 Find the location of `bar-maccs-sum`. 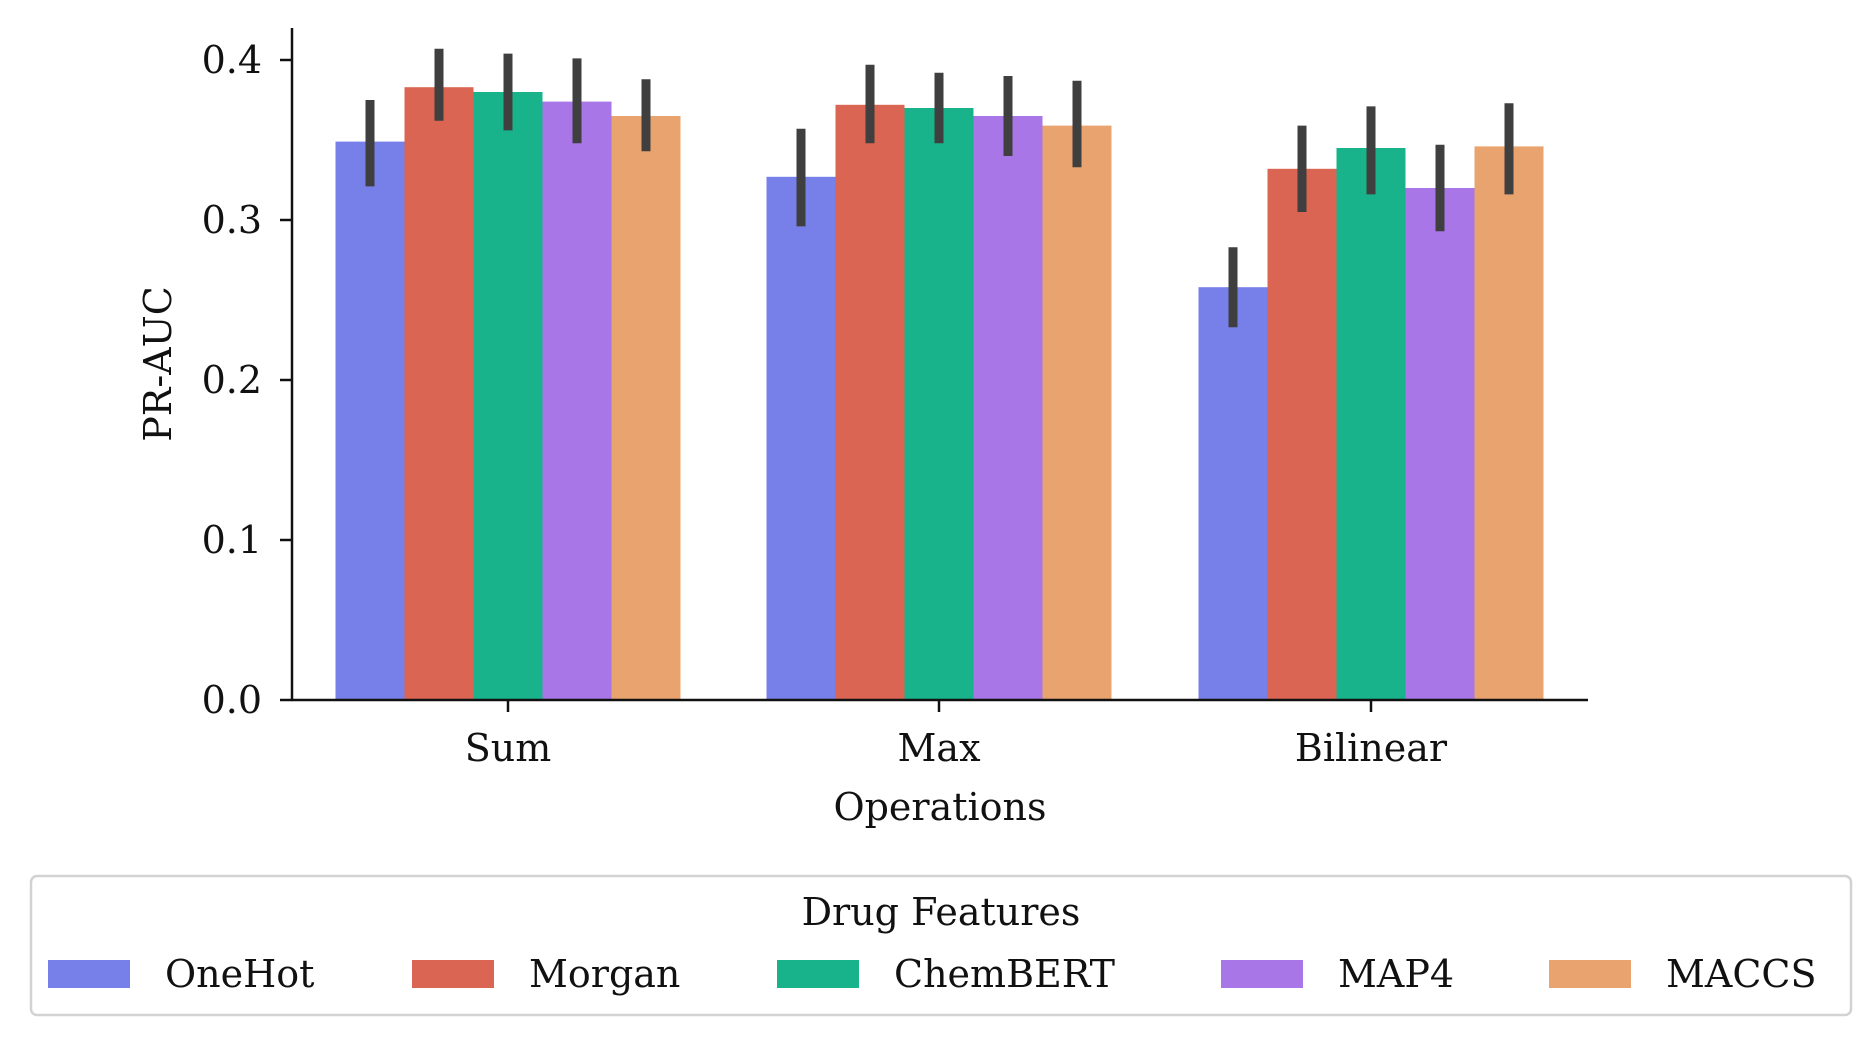

bar-maccs-sum is located at coordinates (646, 408).